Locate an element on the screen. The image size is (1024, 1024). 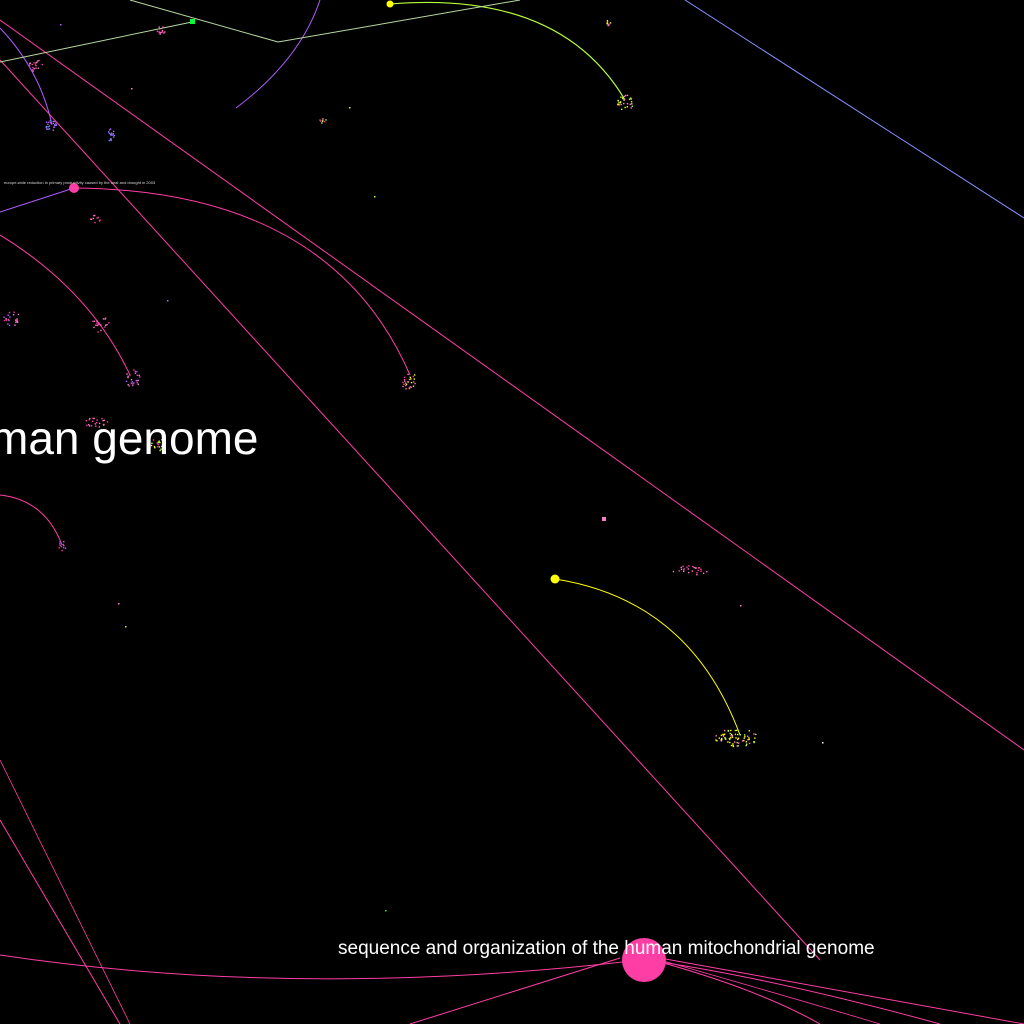
node-human-mitochondrial-genome is located at coordinates (644, 960).